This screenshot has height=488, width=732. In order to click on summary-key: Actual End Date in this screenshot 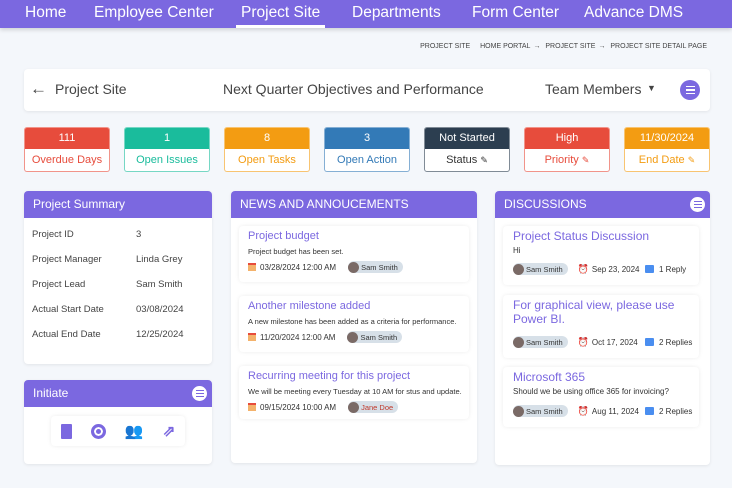, I will do `click(66, 334)`.